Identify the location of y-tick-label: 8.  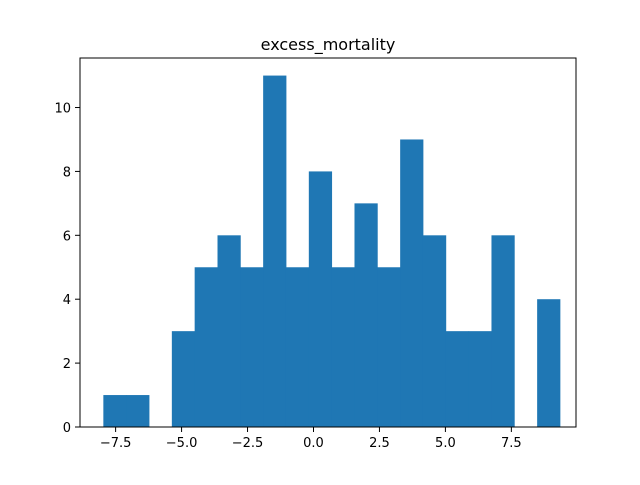
(67, 172).